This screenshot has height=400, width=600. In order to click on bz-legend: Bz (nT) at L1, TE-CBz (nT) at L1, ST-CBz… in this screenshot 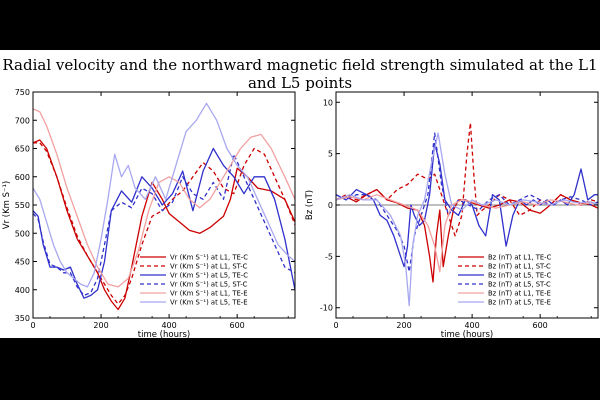, I will do `click(505, 280)`.